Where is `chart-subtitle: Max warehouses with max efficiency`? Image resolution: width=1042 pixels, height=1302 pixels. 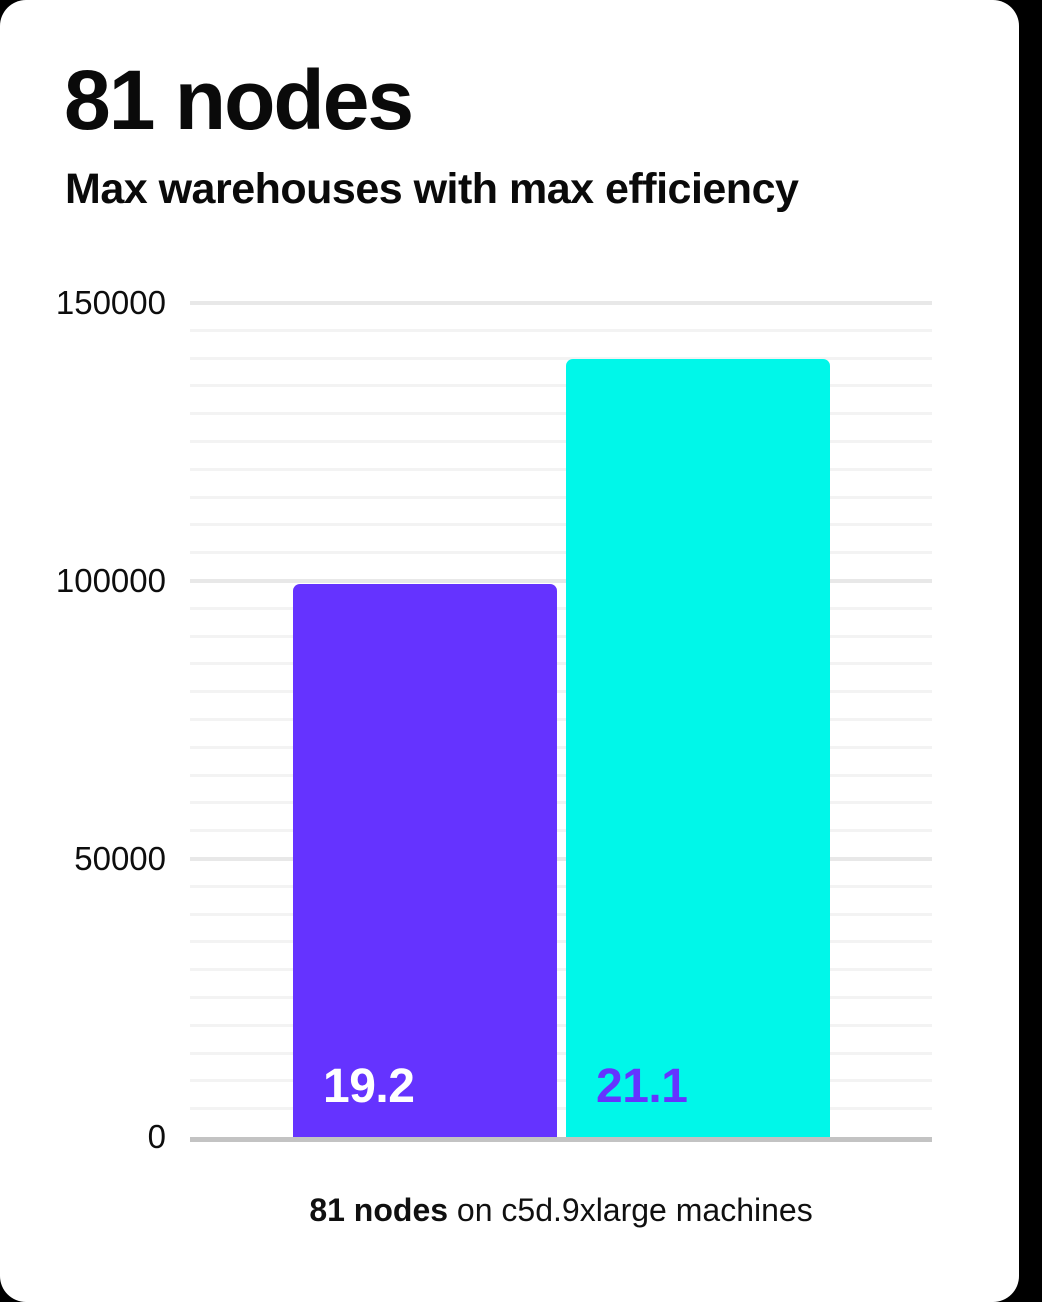
chart-subtitle: Max warehouses with max efficiency is located at coordinates (432, 189).